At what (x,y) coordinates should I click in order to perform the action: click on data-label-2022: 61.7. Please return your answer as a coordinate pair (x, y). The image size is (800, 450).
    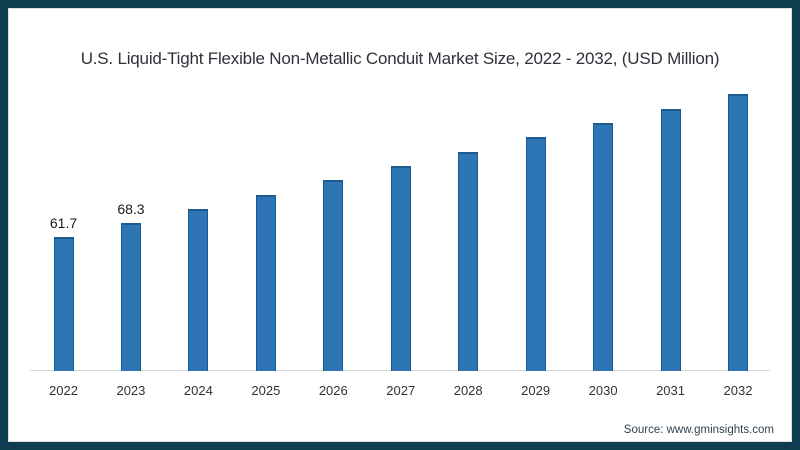
    Looking at the image, I should click on (63, 223).